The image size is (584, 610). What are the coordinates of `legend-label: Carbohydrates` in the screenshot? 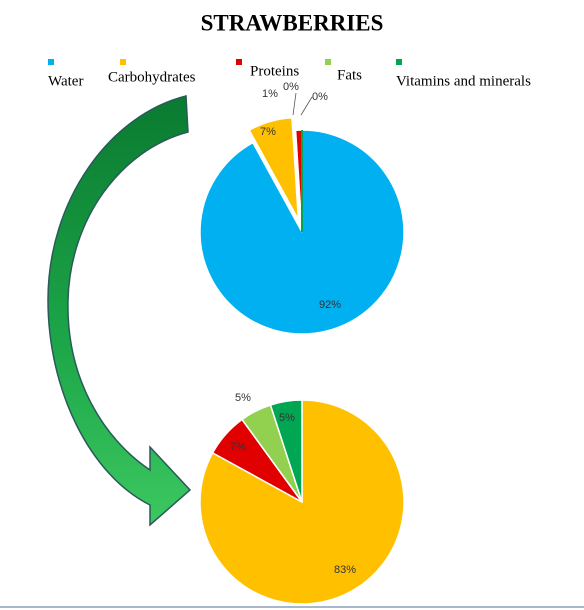 It's located at (152, 77).